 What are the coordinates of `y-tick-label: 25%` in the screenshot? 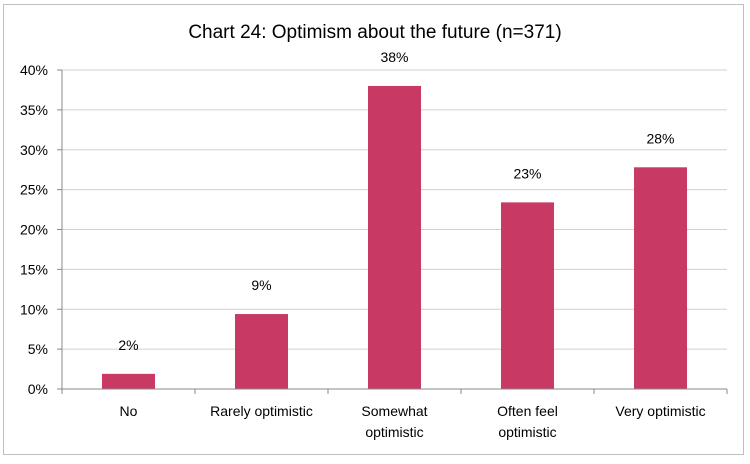 It's located at (34, 190).